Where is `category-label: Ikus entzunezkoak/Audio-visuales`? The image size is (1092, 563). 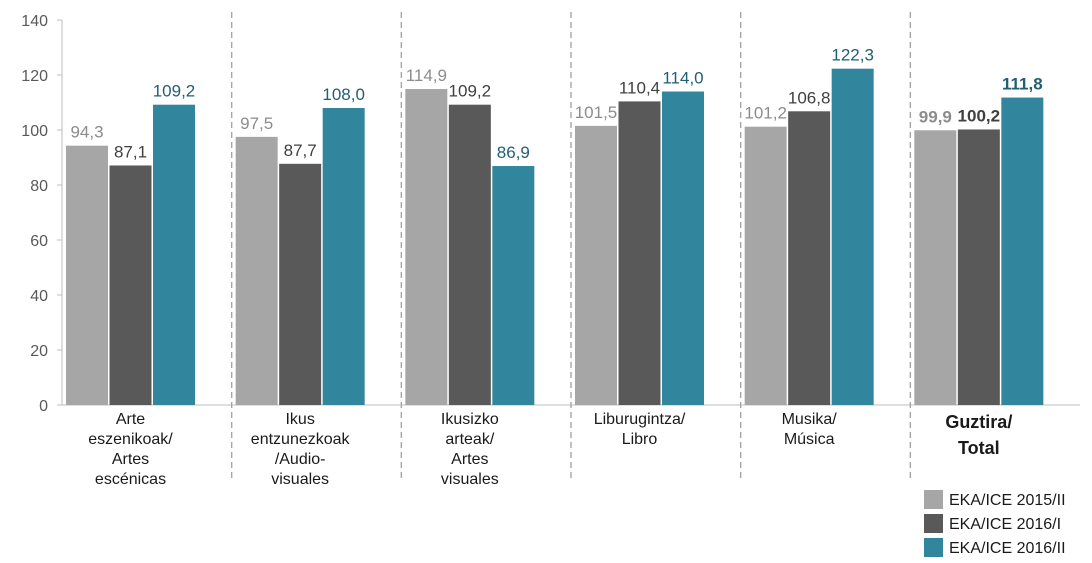 category-label: Ikus entzunezkoak/Audio-visuales is located at coordinates (301, 449).